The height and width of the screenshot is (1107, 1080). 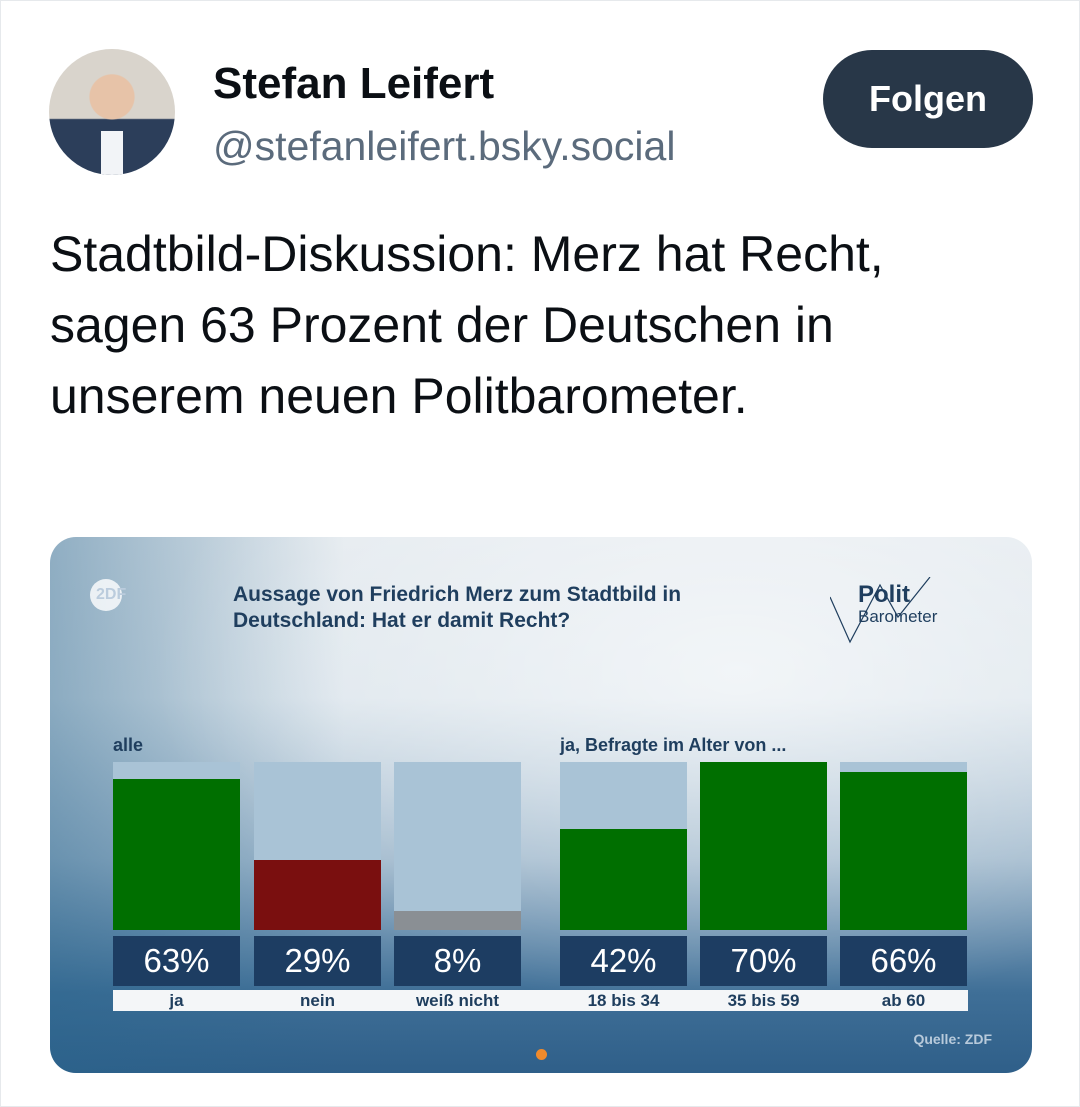 I want to click on category-label: ja, so click(x=176, y=1000).